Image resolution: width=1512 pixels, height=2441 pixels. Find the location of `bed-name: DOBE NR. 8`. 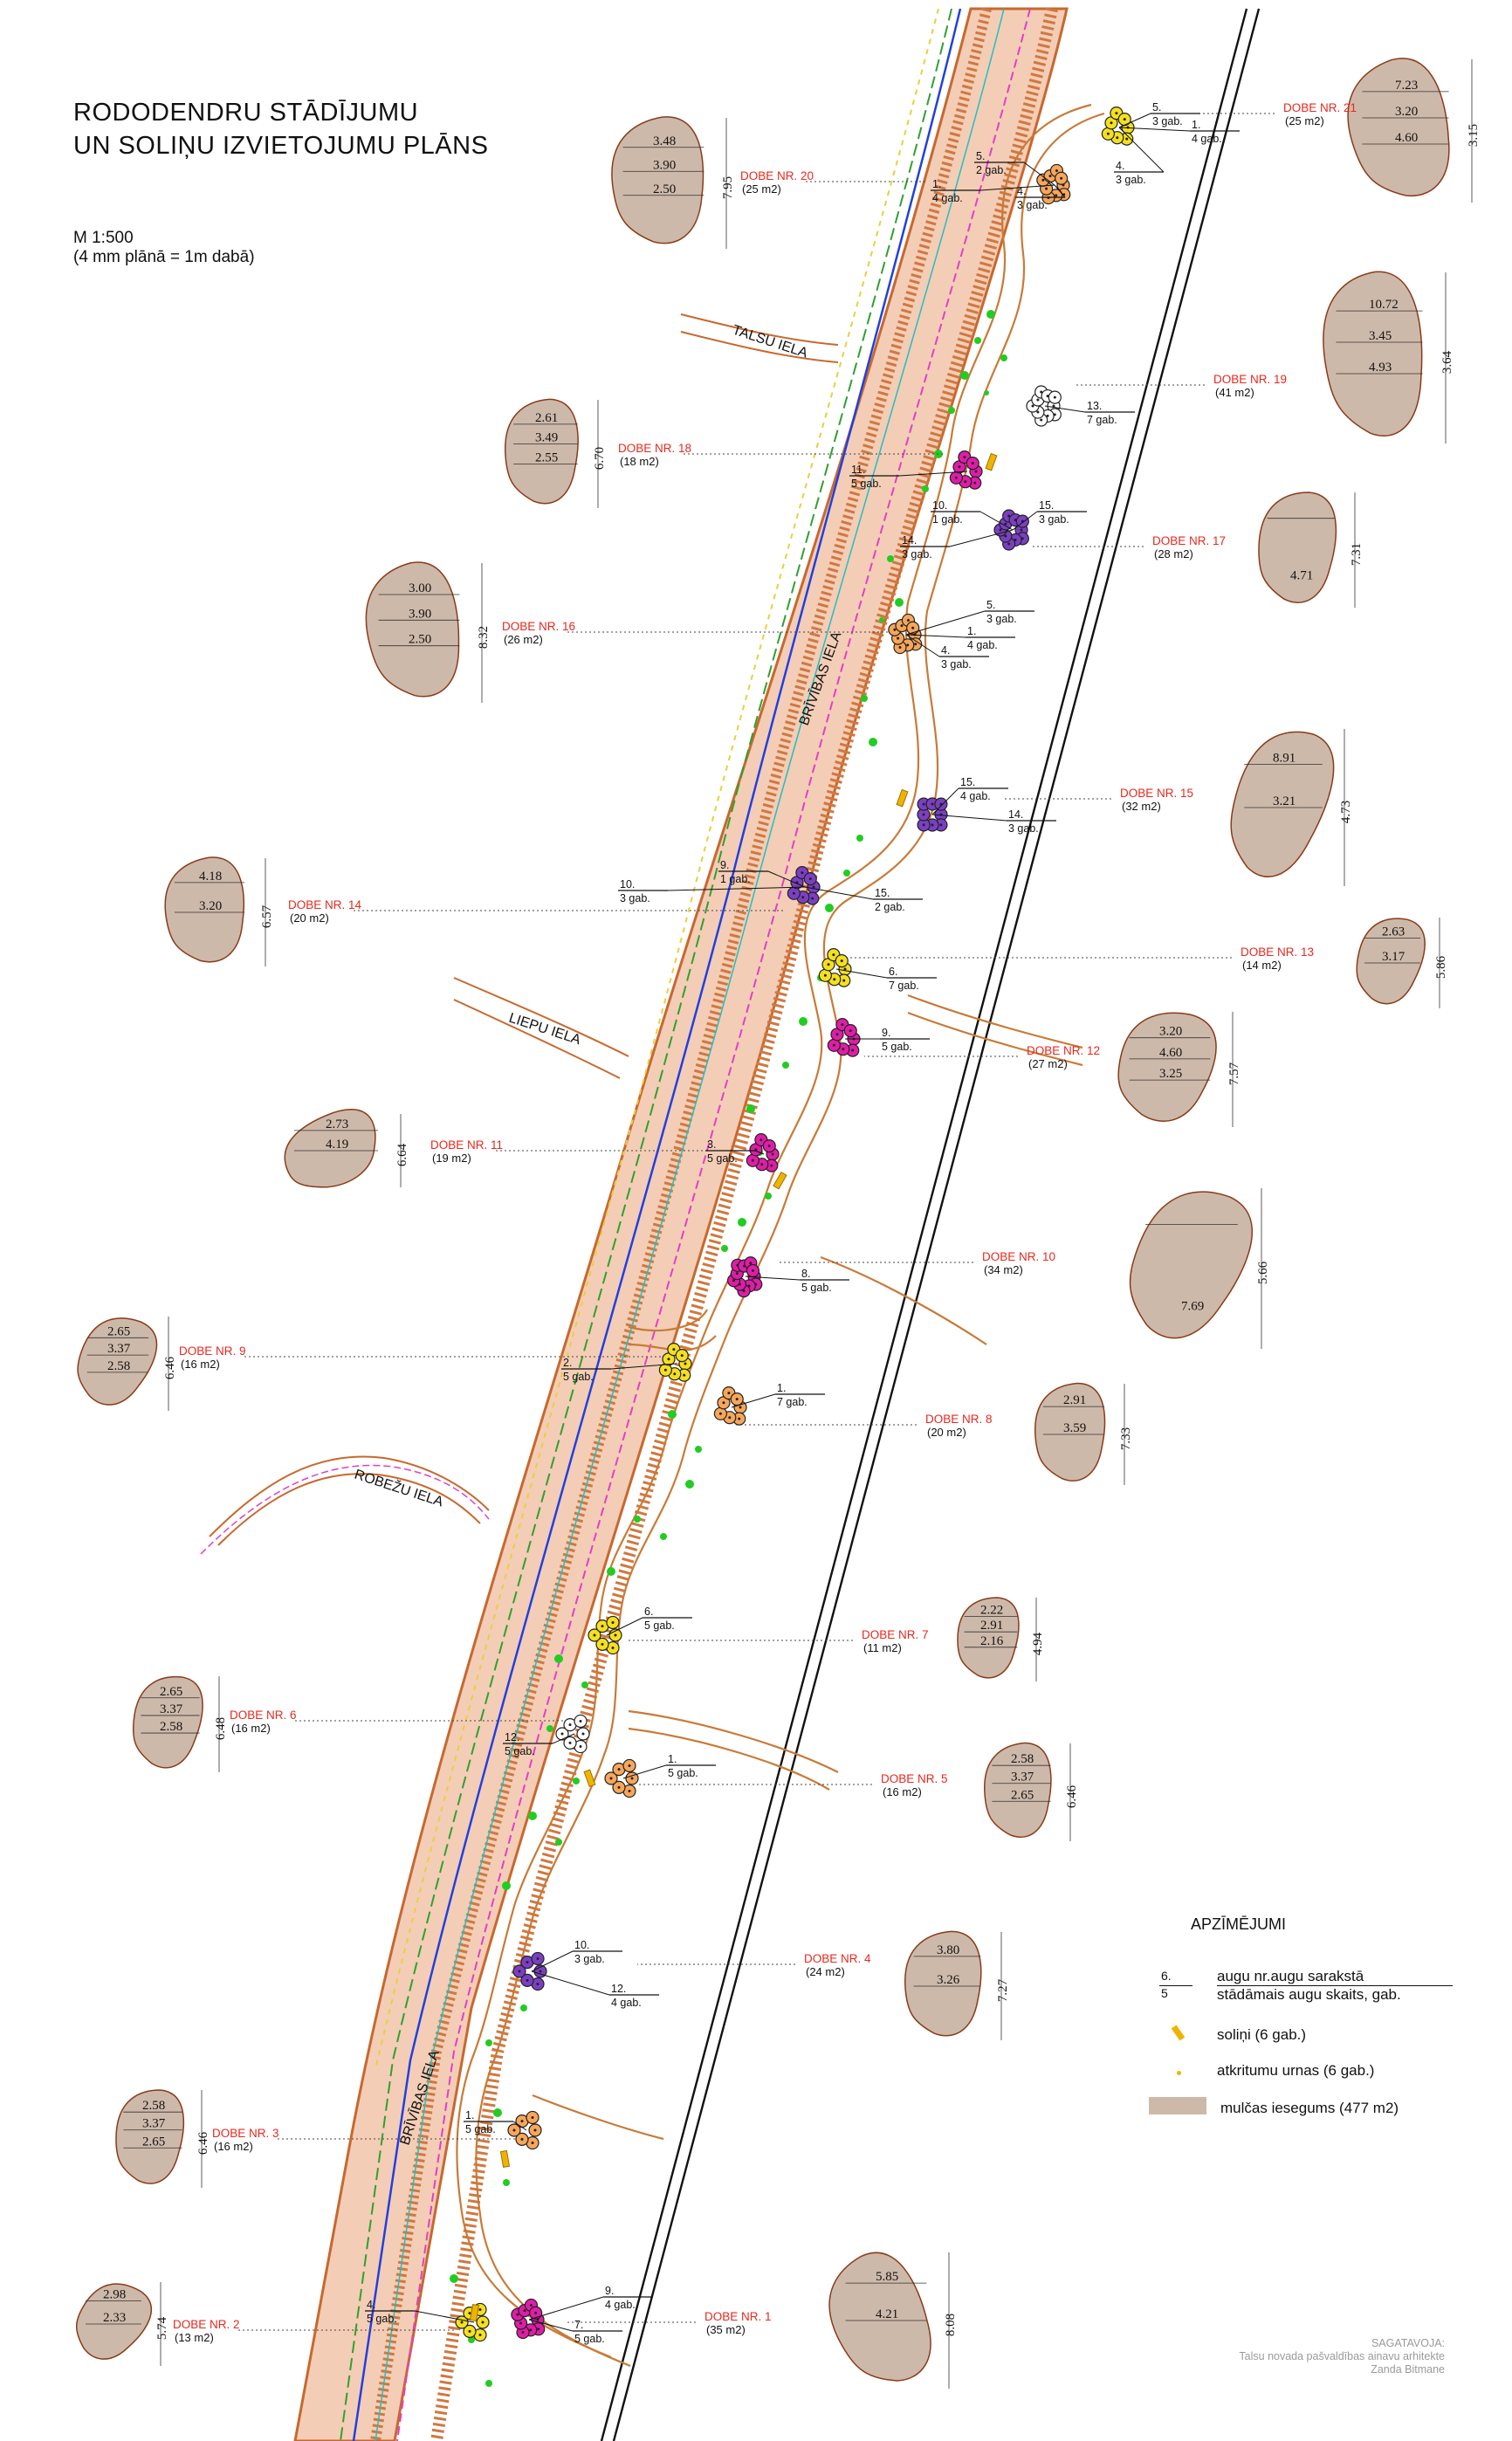

bed-name: DOBE NR. 8 is located at coordinates (959, 1419).